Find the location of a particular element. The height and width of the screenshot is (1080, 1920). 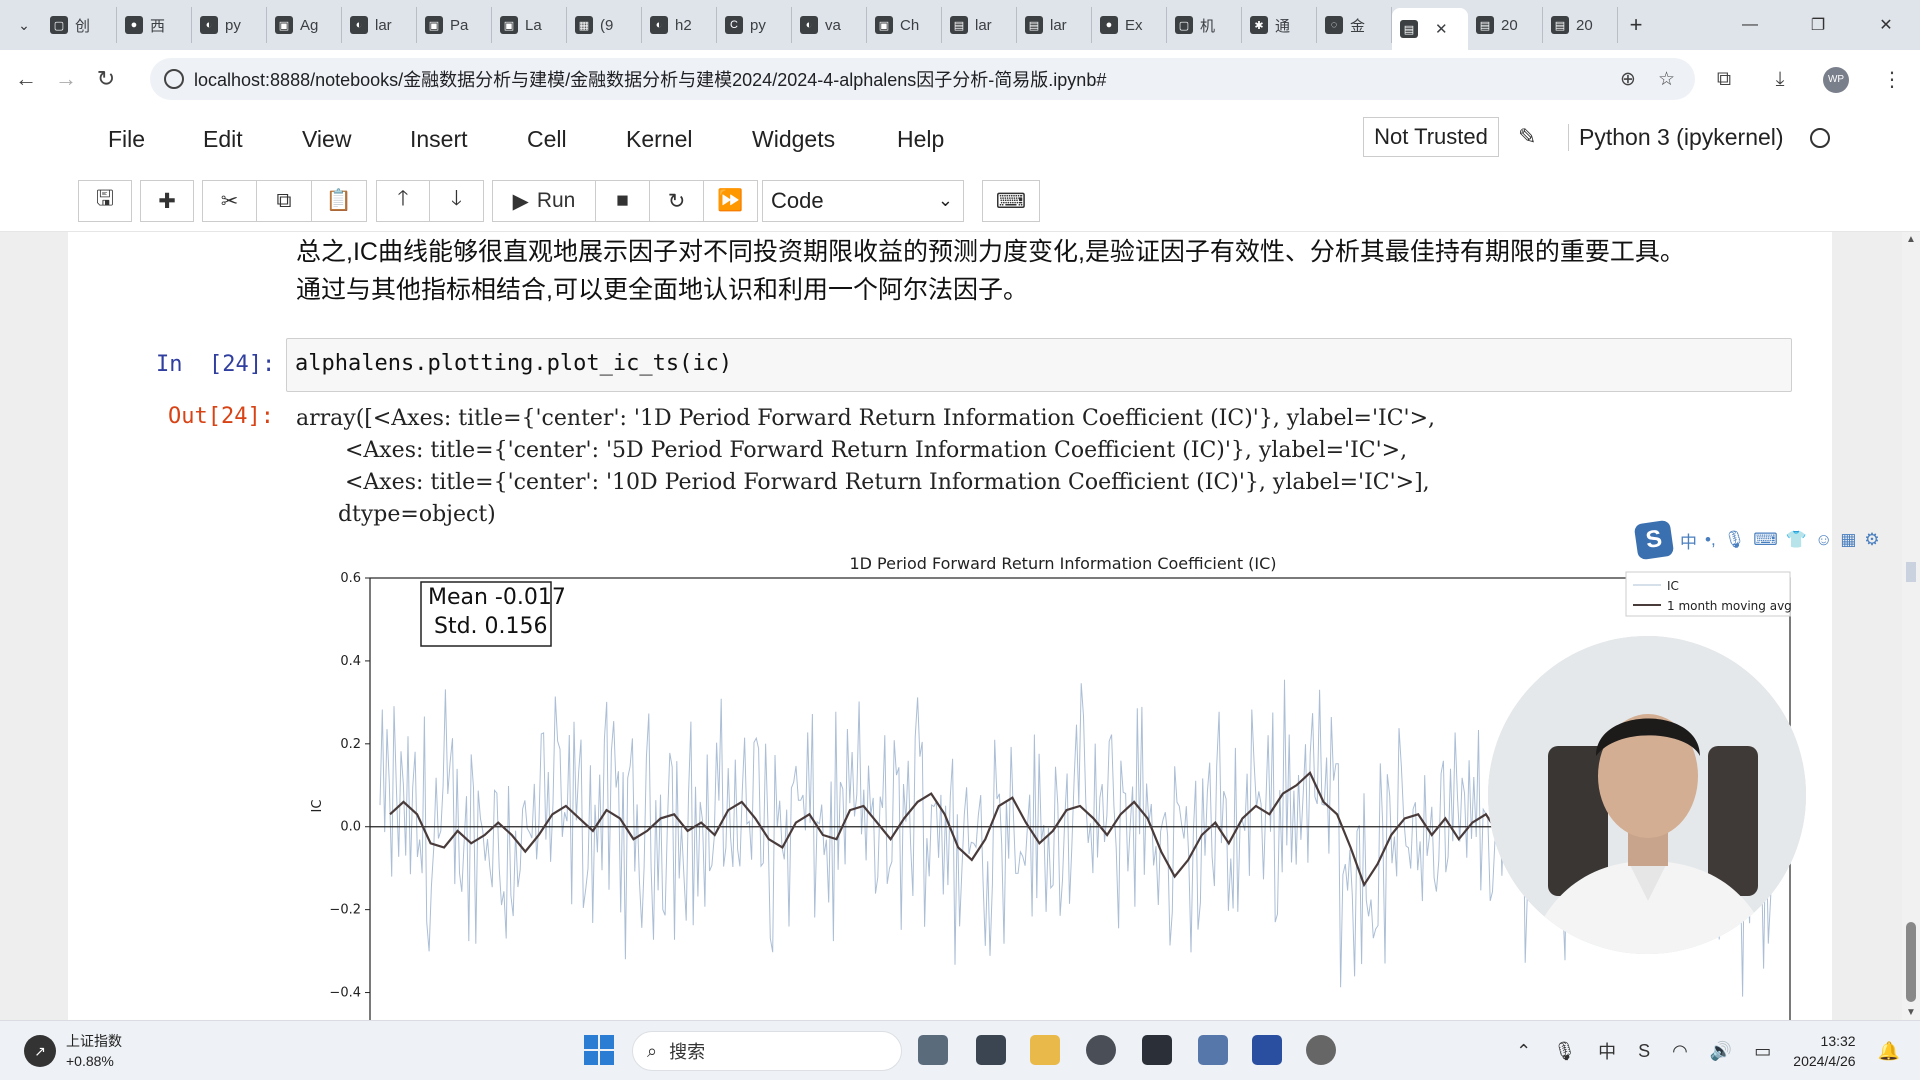

active-tab: ▤ ✕ is located at coordinates (1430, 29).